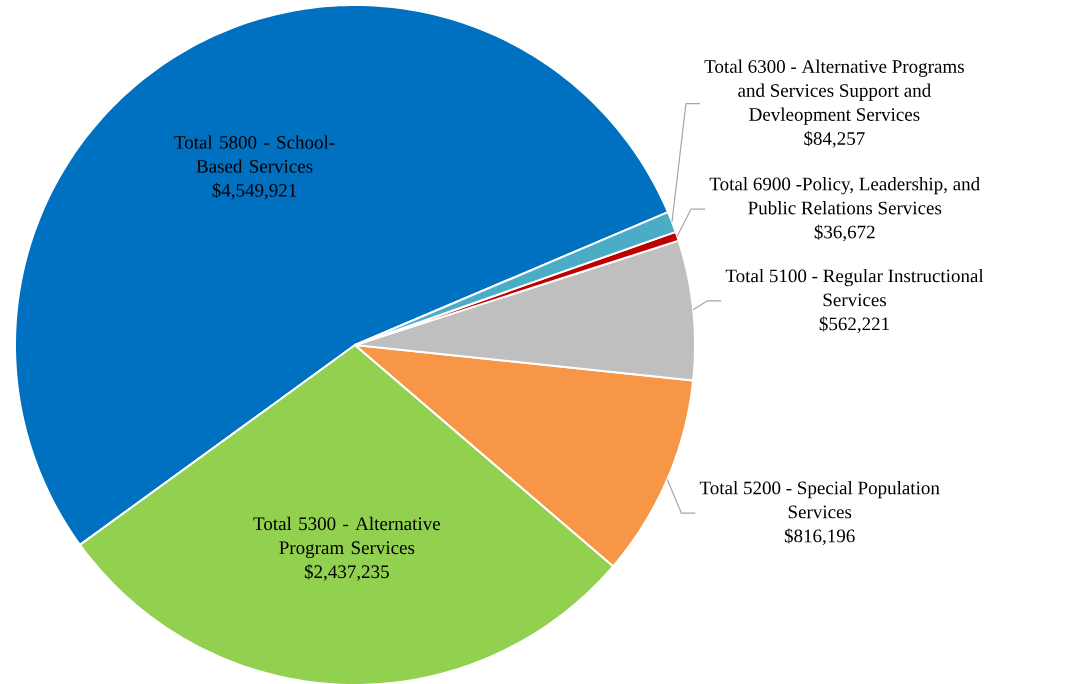 This screenshot has width=1084, height=684. Describe the element at coordinates (844, 196) in the screenshot. I see `slice-label: Total 6900 -Policy, Leadership, and Public Relations Services` at that location.